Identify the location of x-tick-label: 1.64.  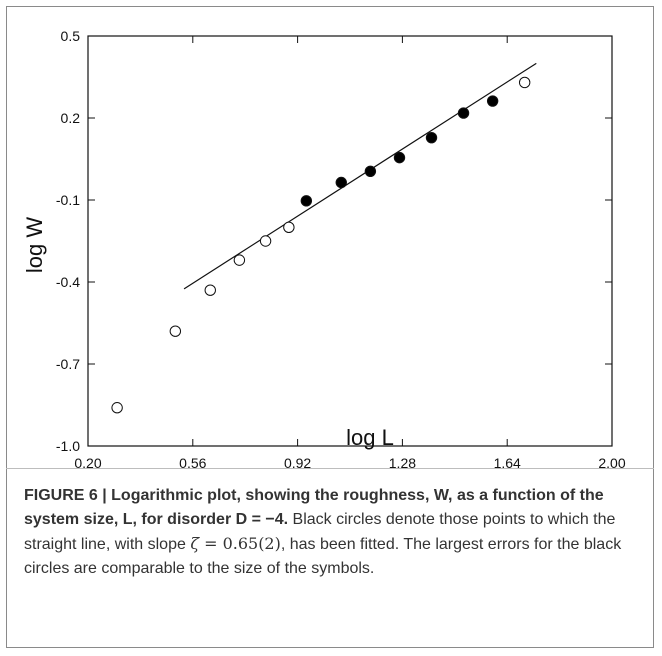
(507, 462).